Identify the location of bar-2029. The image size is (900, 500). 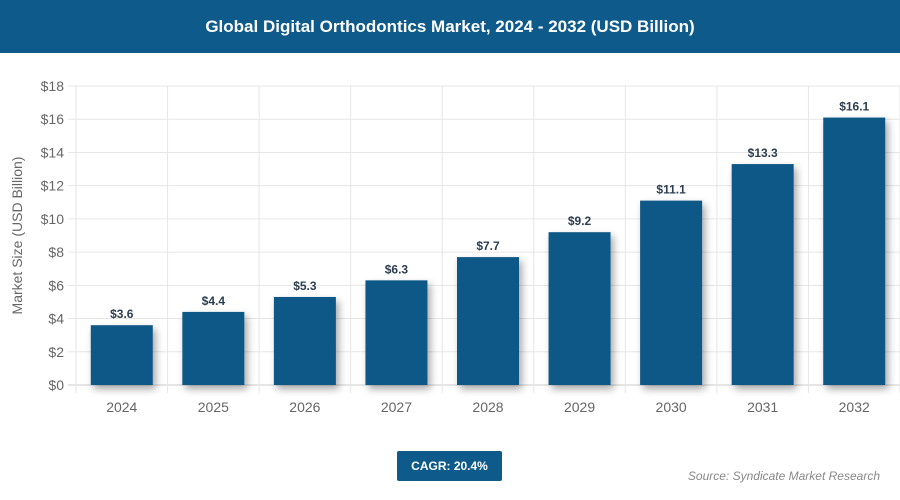
(579, 308).